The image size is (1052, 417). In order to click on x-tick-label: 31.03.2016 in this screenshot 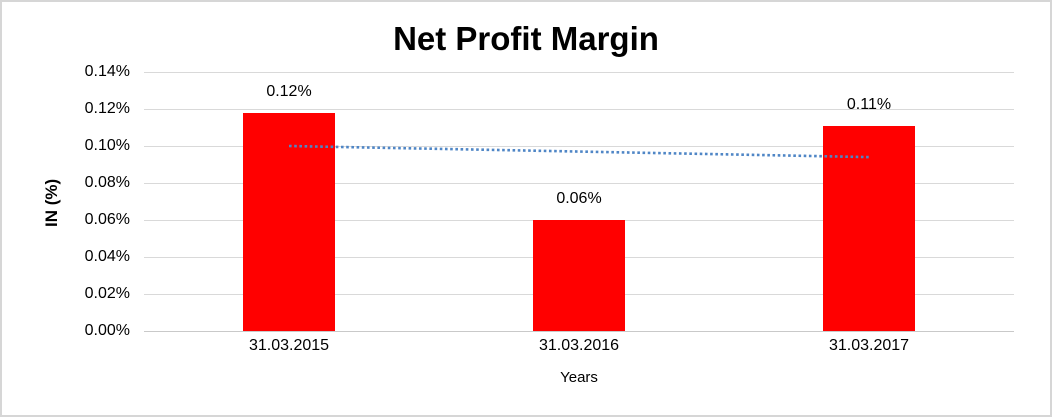, I will do `click(579, 345)`.